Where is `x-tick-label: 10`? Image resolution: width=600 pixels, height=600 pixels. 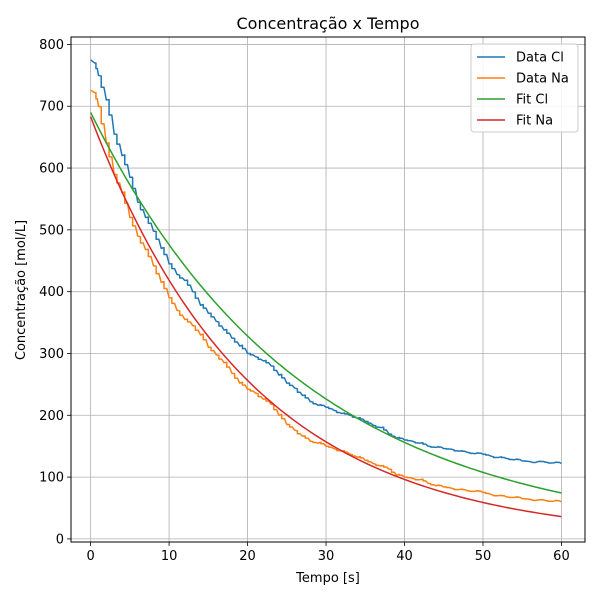
x-tick-label: 10 is located at coordinates (169, 556).